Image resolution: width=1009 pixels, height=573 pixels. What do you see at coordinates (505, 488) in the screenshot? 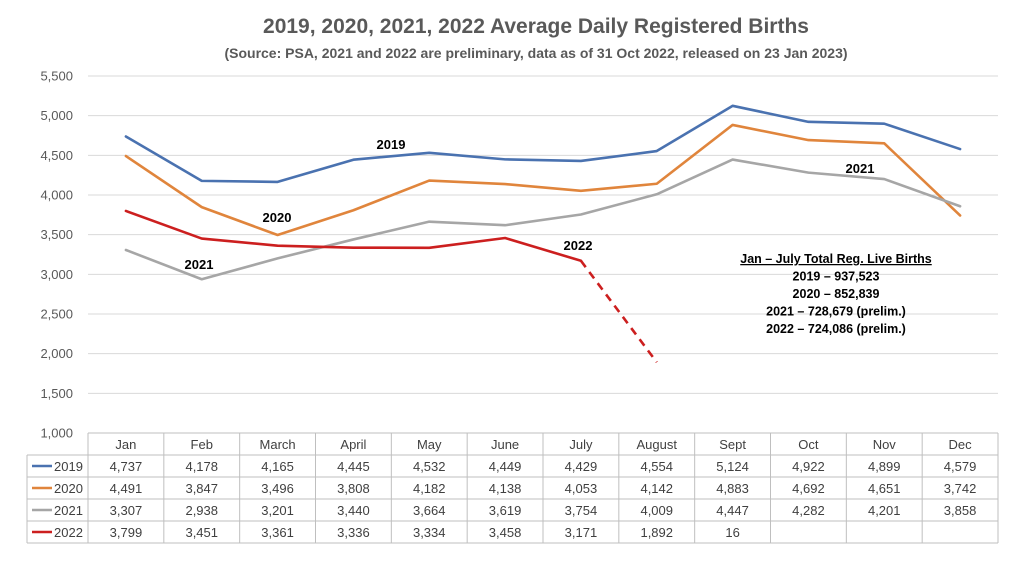
I see `data-label: 4,138` at bounding box center [505, 488].